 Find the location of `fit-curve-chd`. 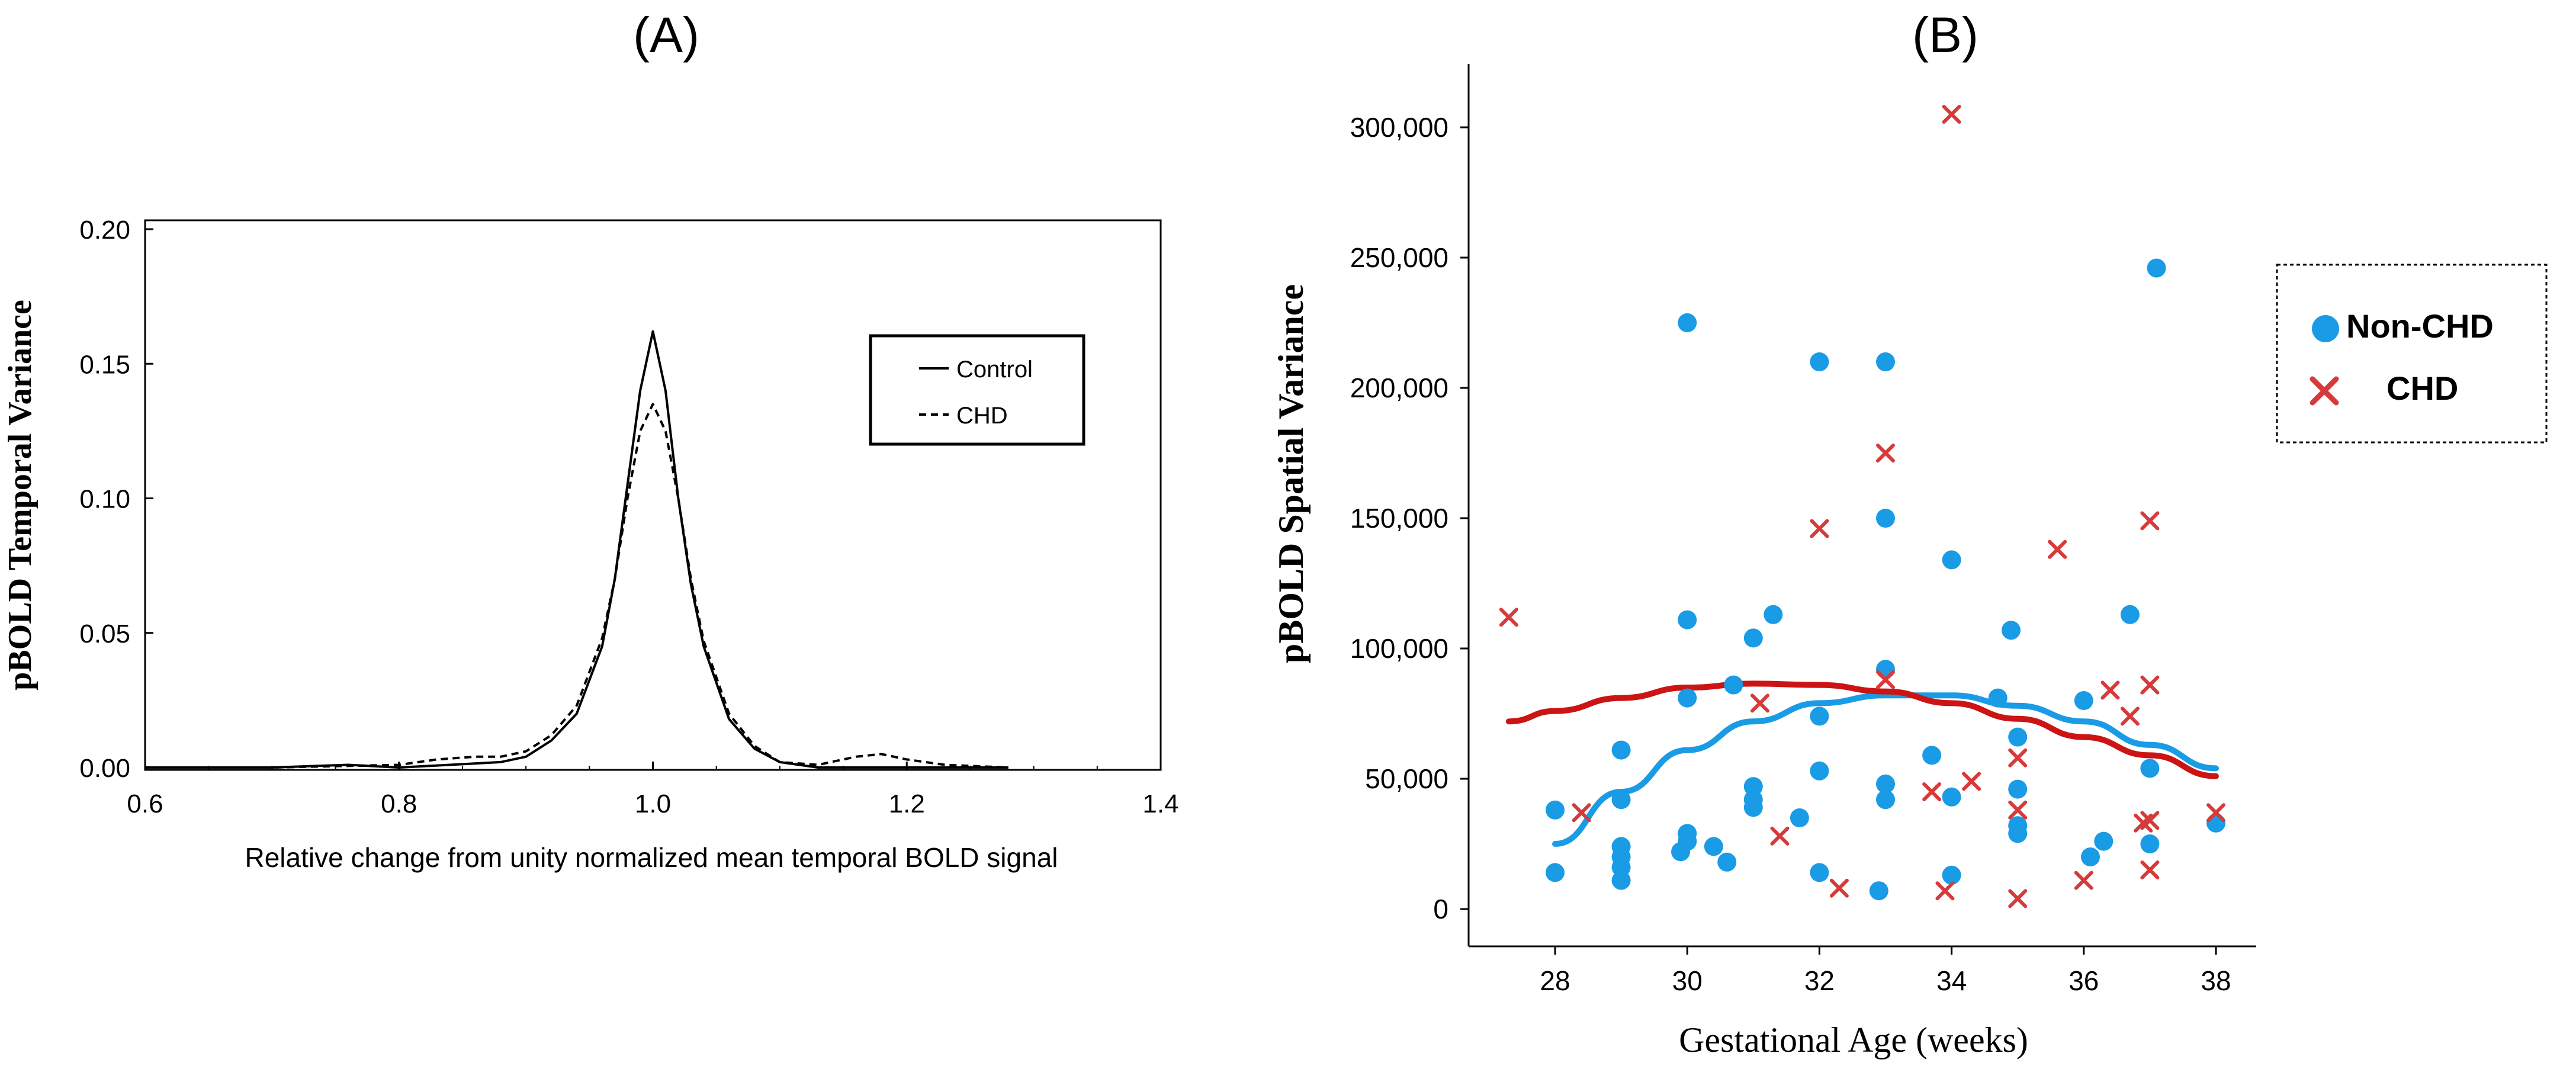

fit-curve-chd is located at coordinates (1862, 729).